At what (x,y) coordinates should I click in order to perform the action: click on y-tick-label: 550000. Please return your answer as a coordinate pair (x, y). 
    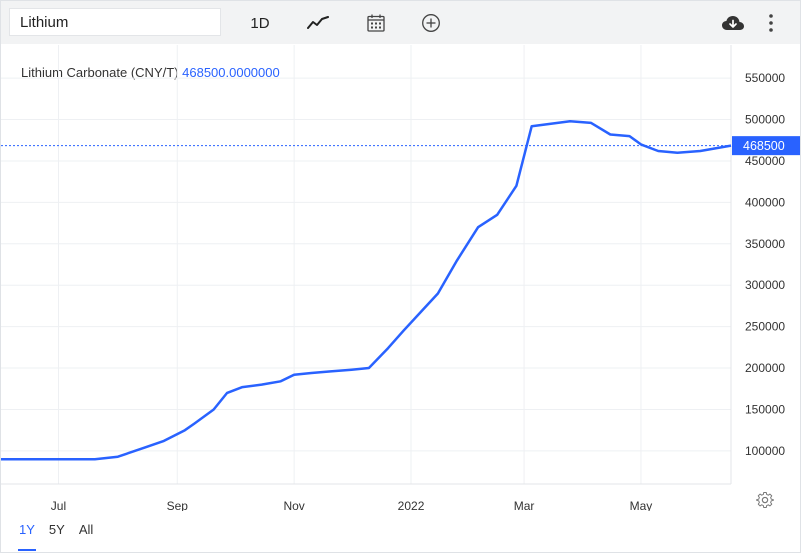
    Looking at the image, I should click on (765, 78).